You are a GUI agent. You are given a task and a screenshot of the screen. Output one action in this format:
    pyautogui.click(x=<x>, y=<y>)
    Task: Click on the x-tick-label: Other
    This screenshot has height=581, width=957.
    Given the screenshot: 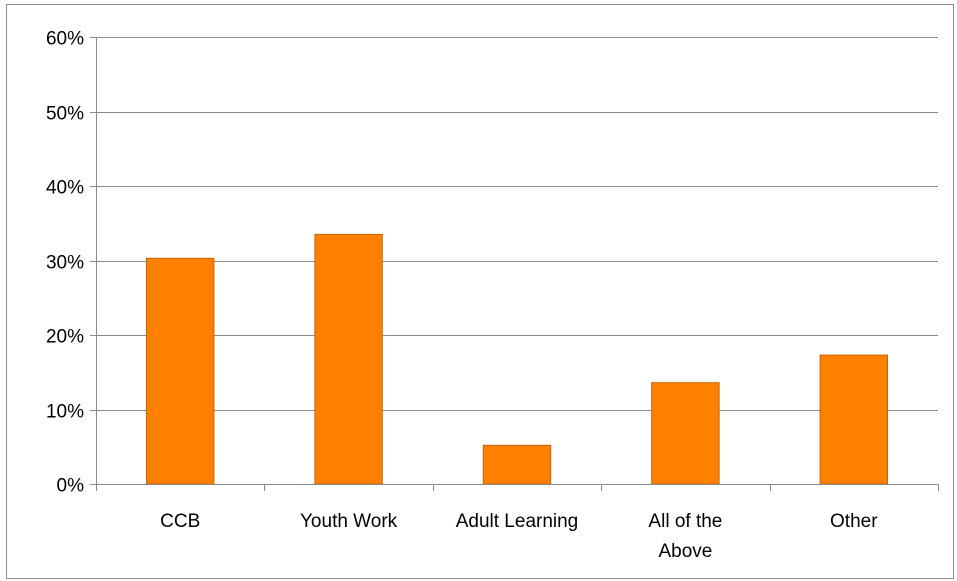 What is the action you would take?
    pyautogui.click(x=854, y=521)
    